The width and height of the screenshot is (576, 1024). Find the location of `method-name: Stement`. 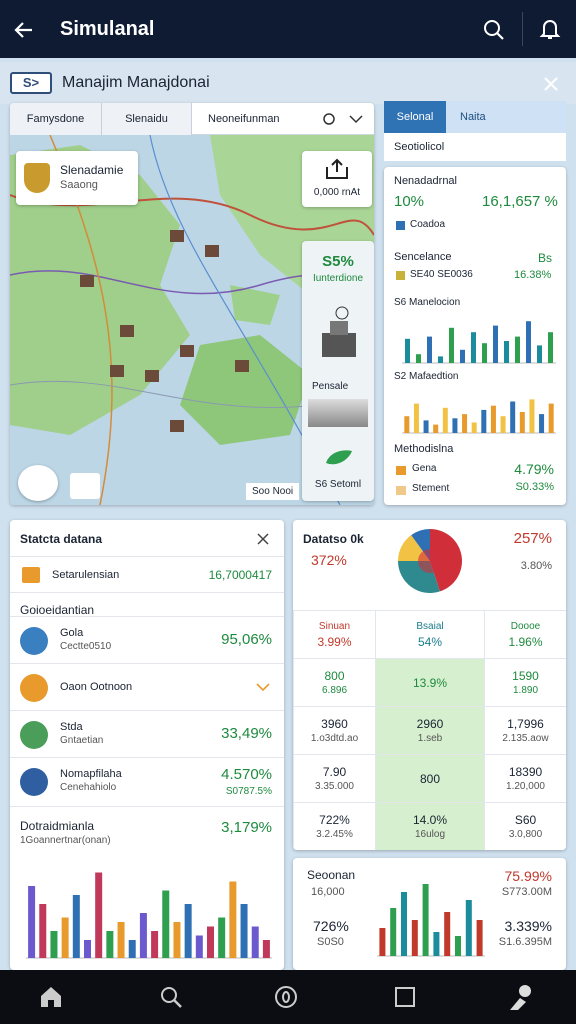

method-name: Stement is located at coordinates (431, 488).